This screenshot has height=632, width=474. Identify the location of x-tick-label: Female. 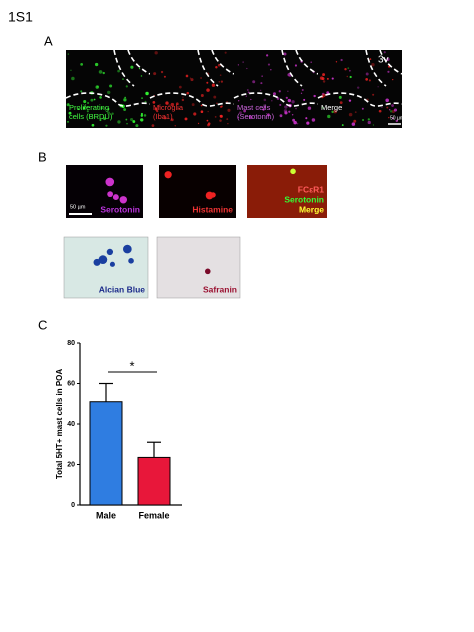
(153, 515).